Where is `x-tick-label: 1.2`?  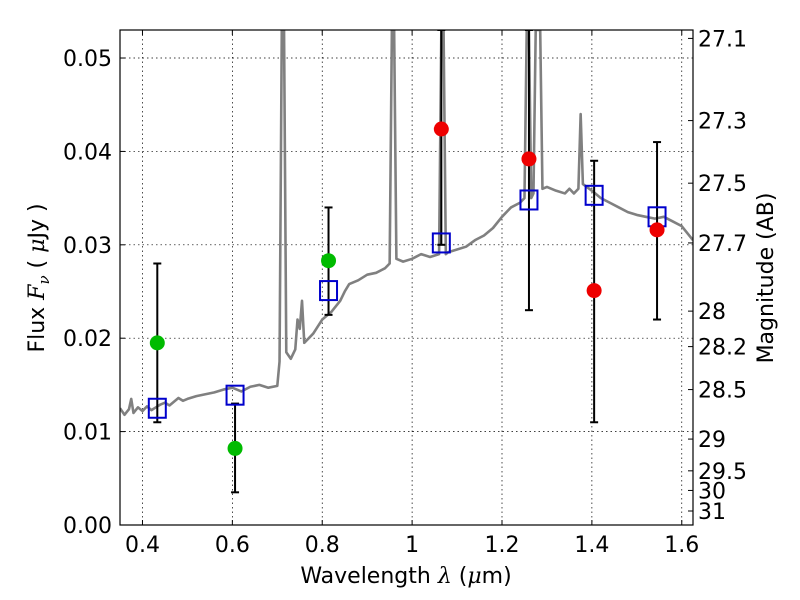
x-tick-label: 1.2 is located at coordinates (502, 545).